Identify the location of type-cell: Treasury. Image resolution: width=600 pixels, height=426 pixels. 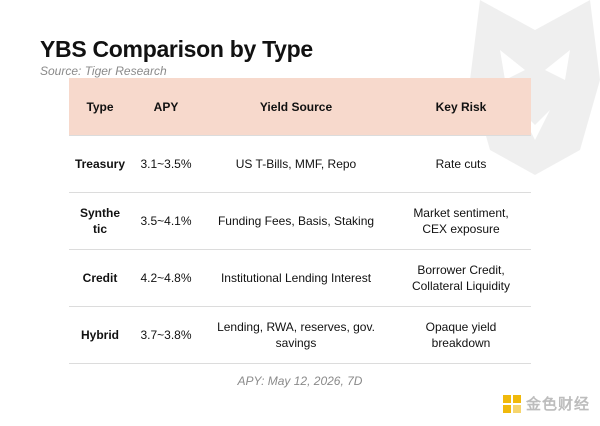
(100, 164).